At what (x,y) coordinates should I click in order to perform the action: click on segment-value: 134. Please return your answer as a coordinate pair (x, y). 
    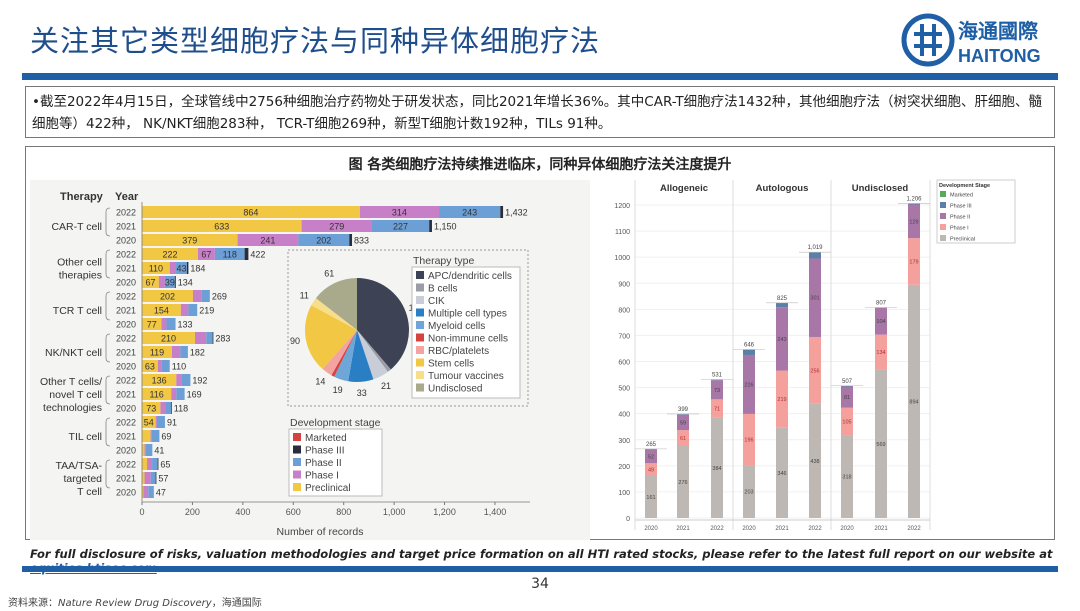
    Looking at the image, I should click on (880, 353).